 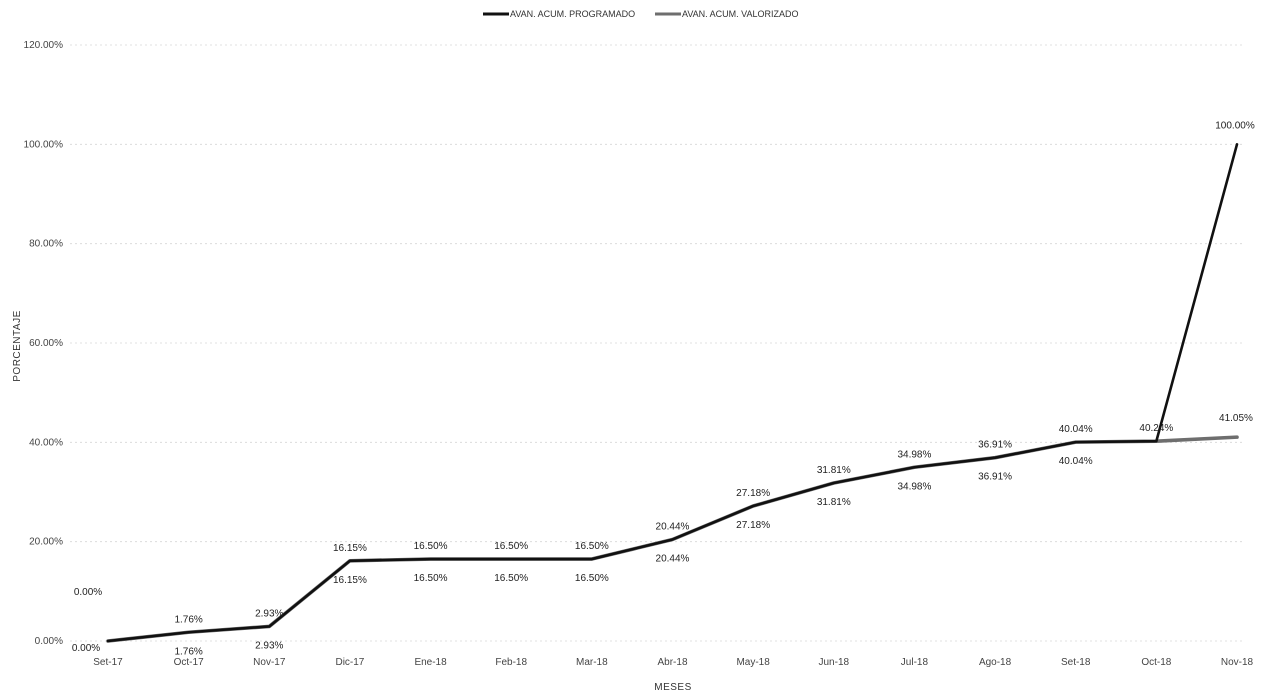 What do you see at coordinates (349, 662) in the screenshot?
I see `x-tick-label: Dic-17` at bounding box center [349, 662].